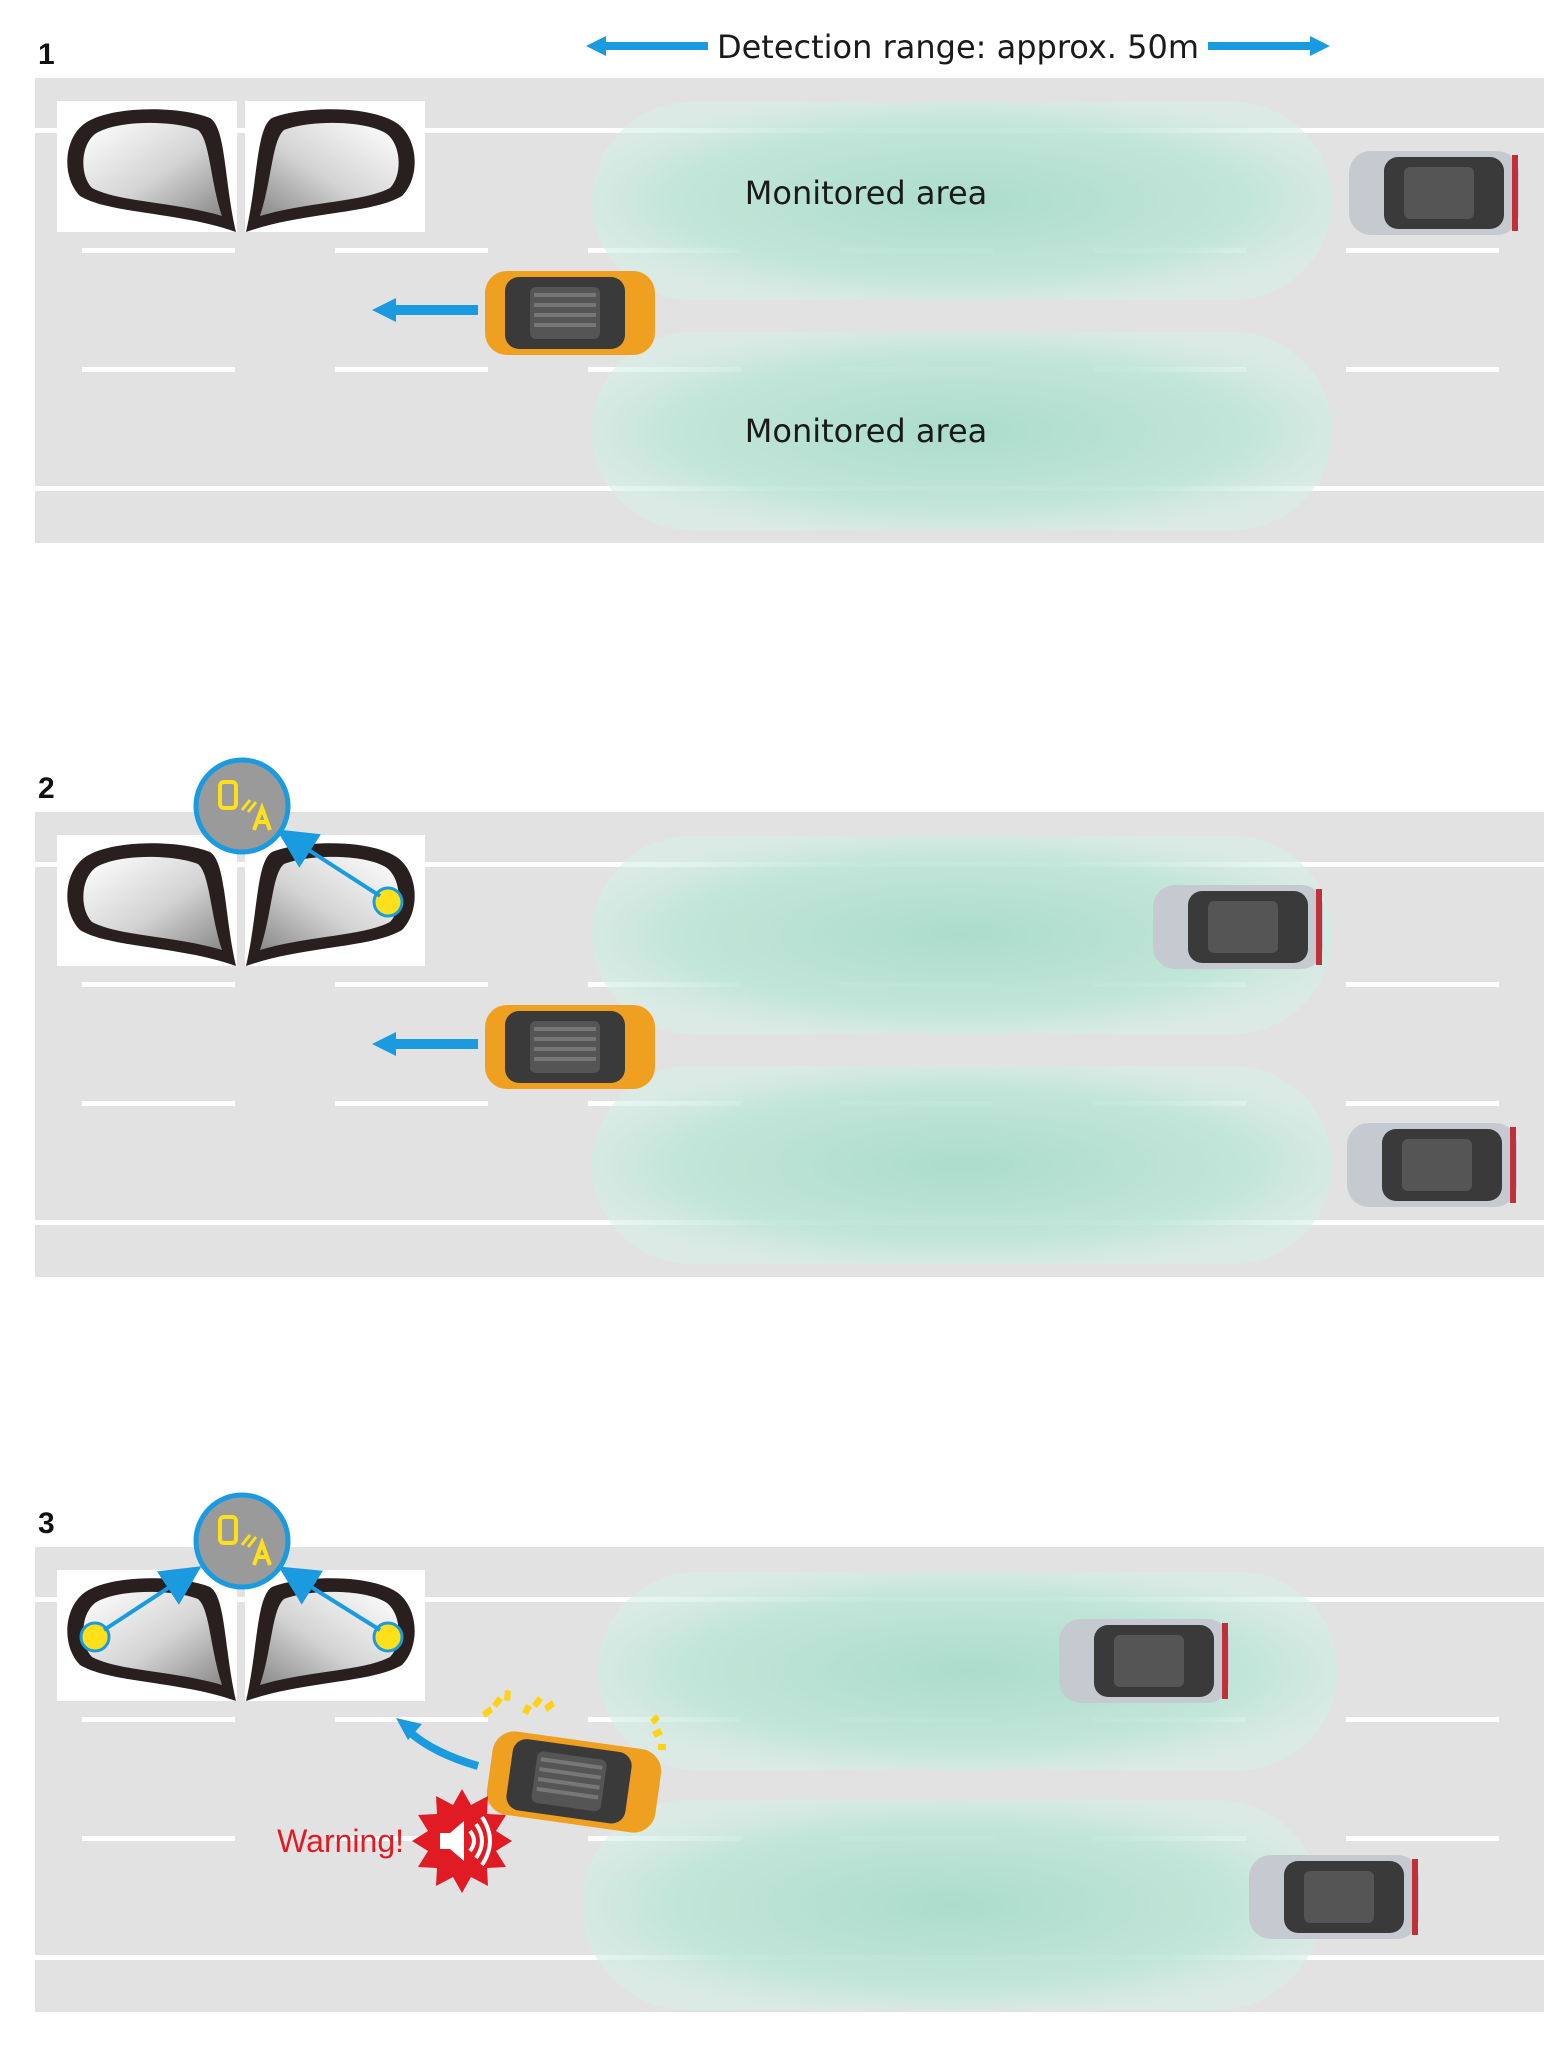 The width and height of the screenshot is (1544, 2046). I want to click on range-arrow-right-icon, so click(1269, 46).